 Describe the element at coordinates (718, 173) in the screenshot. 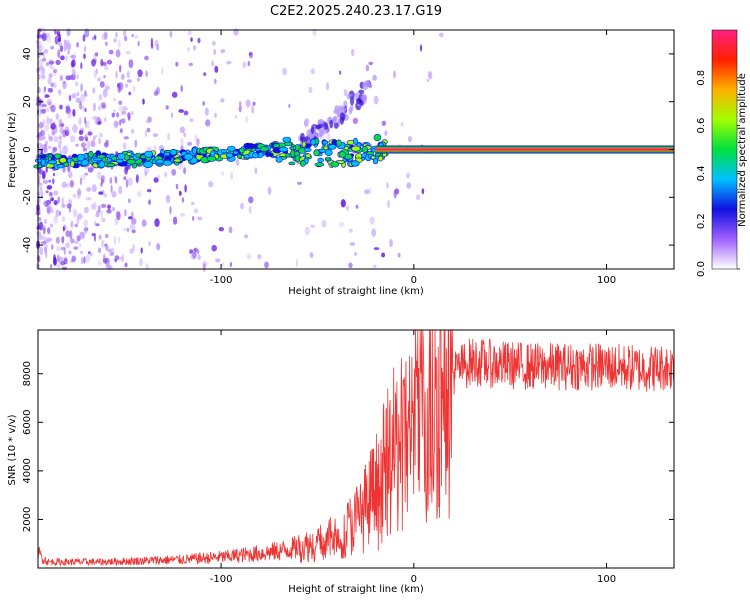

I see `colorbar-ticks: 0.0 0.2 0.4 0.6 0.8` at that location.